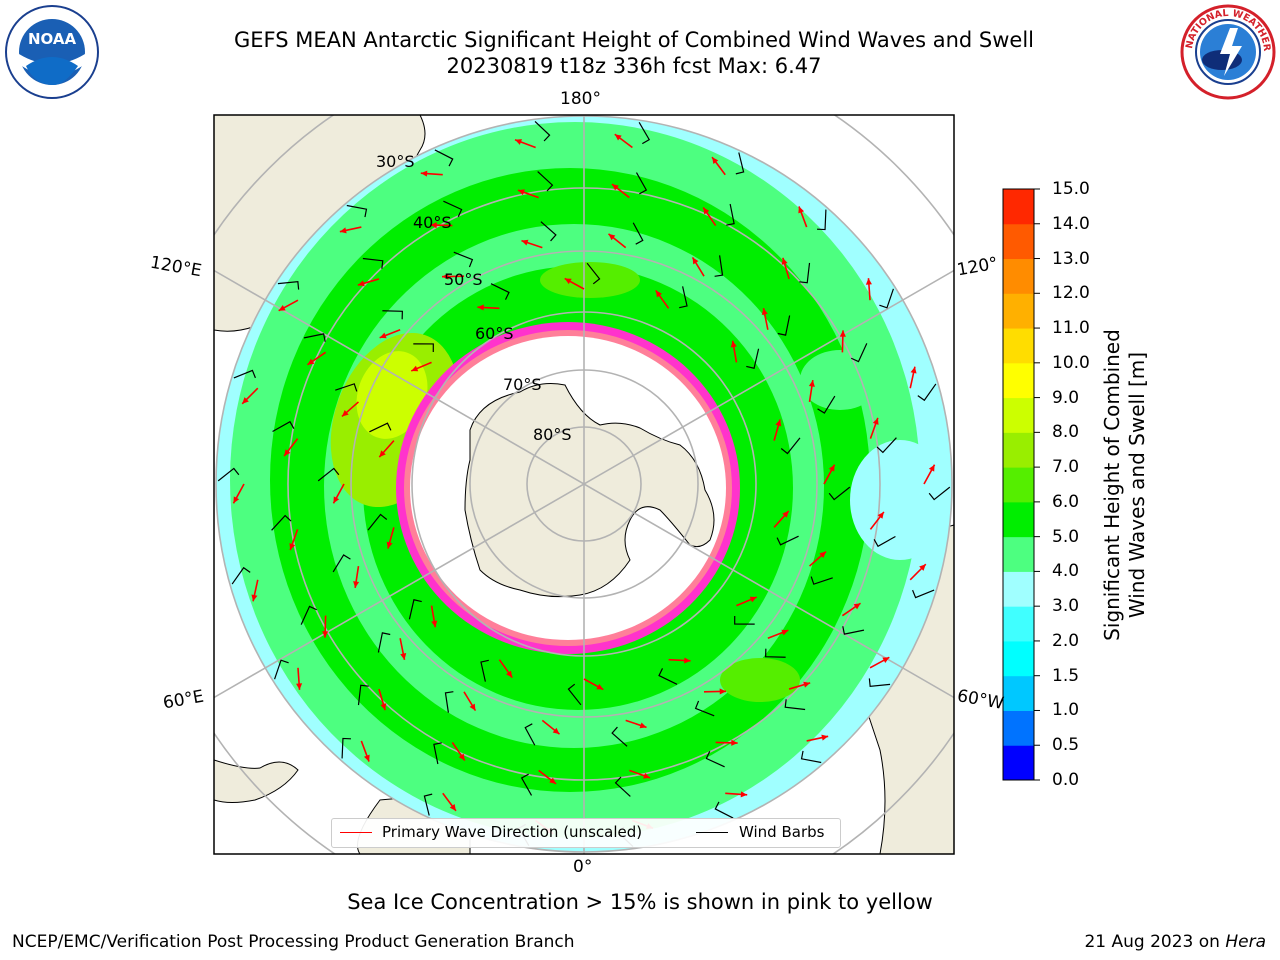  Describe the element at coordinates (52, 39) in the screenshot. I see `noaa-logo-text: NOAA` at that location.